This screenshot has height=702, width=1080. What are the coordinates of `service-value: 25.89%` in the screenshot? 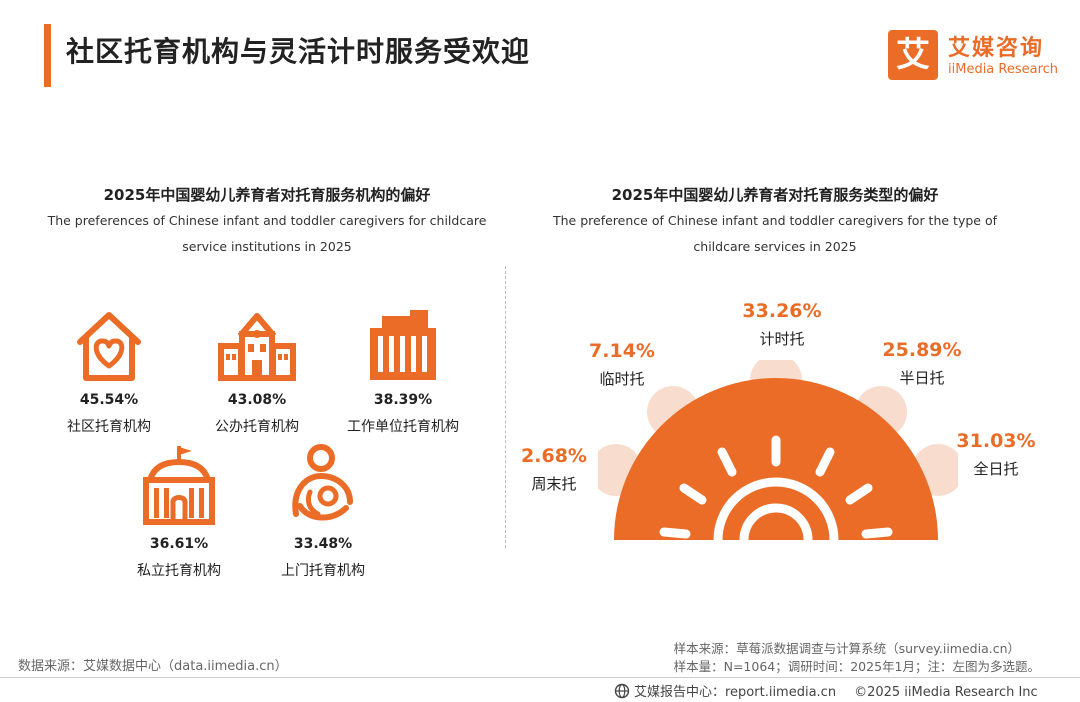 It's located at (922, 350).